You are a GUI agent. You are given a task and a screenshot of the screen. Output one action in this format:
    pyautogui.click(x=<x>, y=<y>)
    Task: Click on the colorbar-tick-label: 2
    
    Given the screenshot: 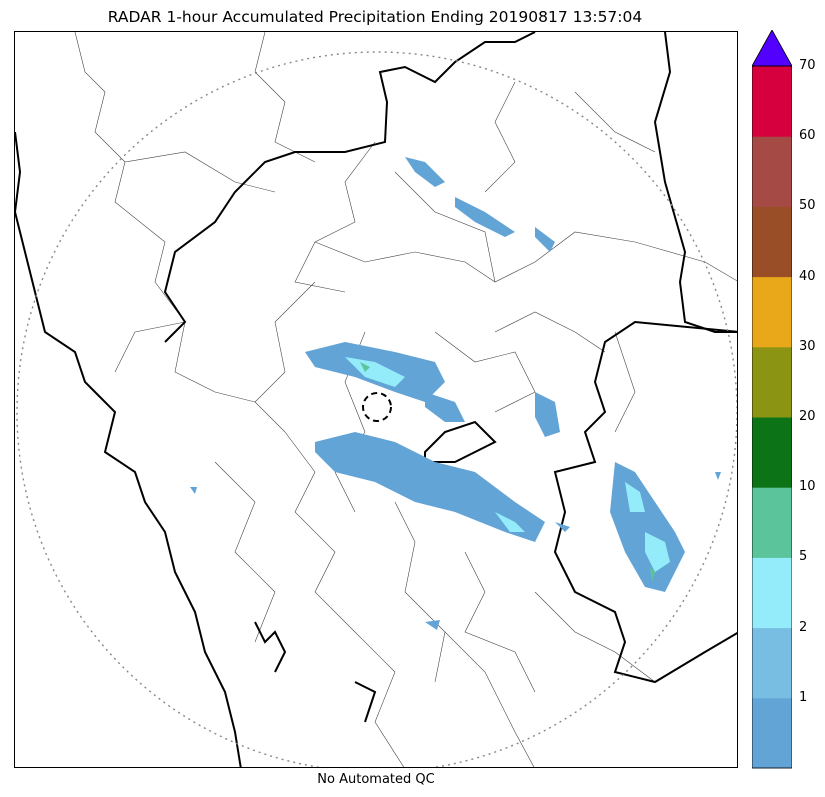 What is the action you would take?
    pyautogui.click(x=803, y=627)
    